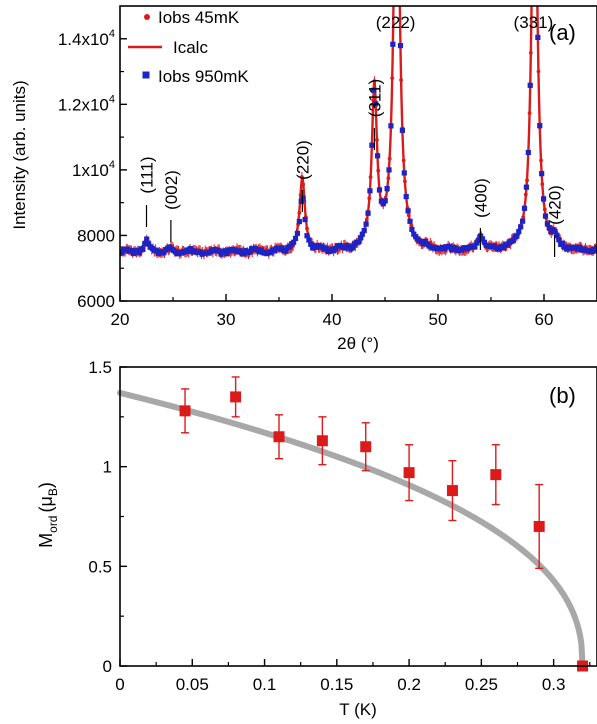 The image size is (597, 724). Describe the element at coordinates (119, 684) in the screenshot. I see `x-tick-label: 0` at that location.